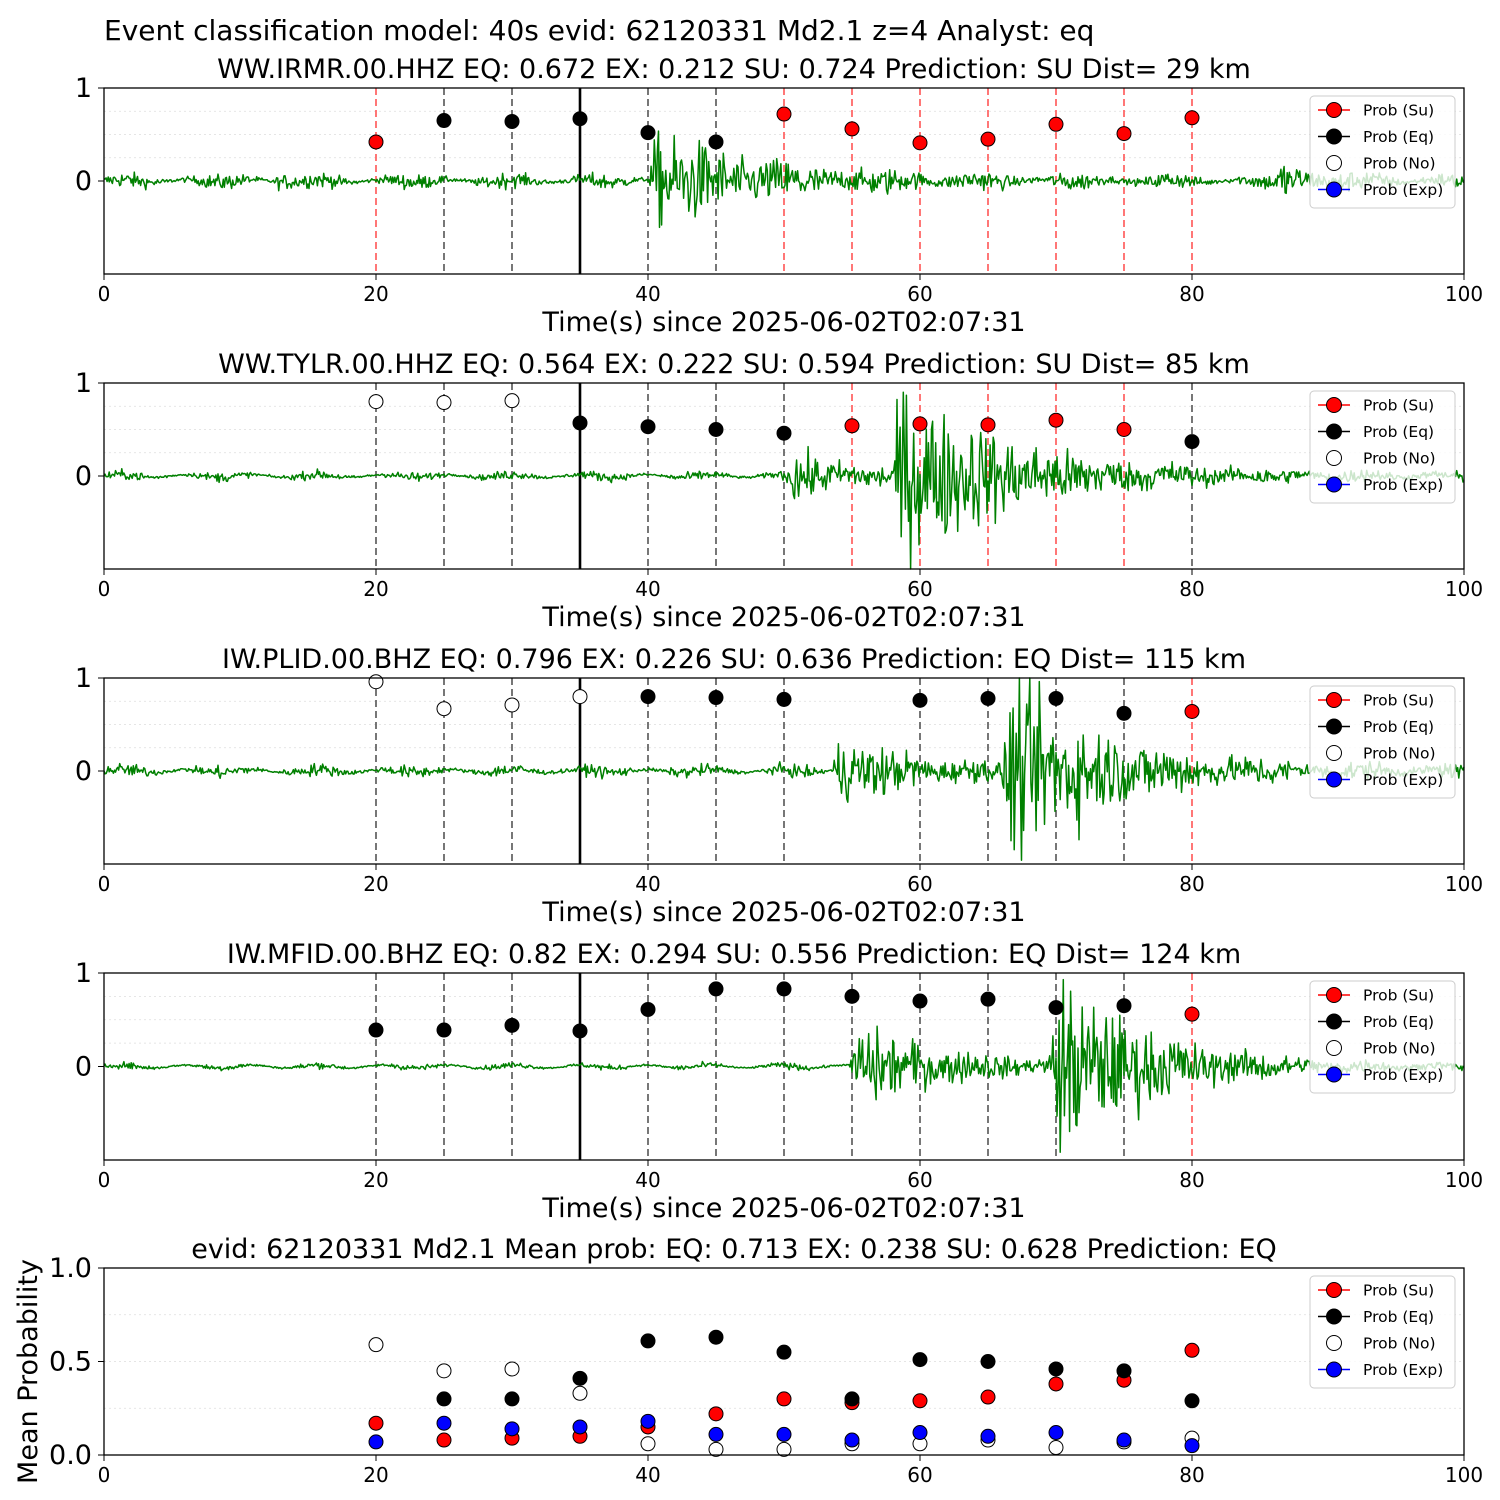 The height and width of the screenshot is (1500, 1500). I want to click on x-tick-label: 80, so click(1191, 1180).